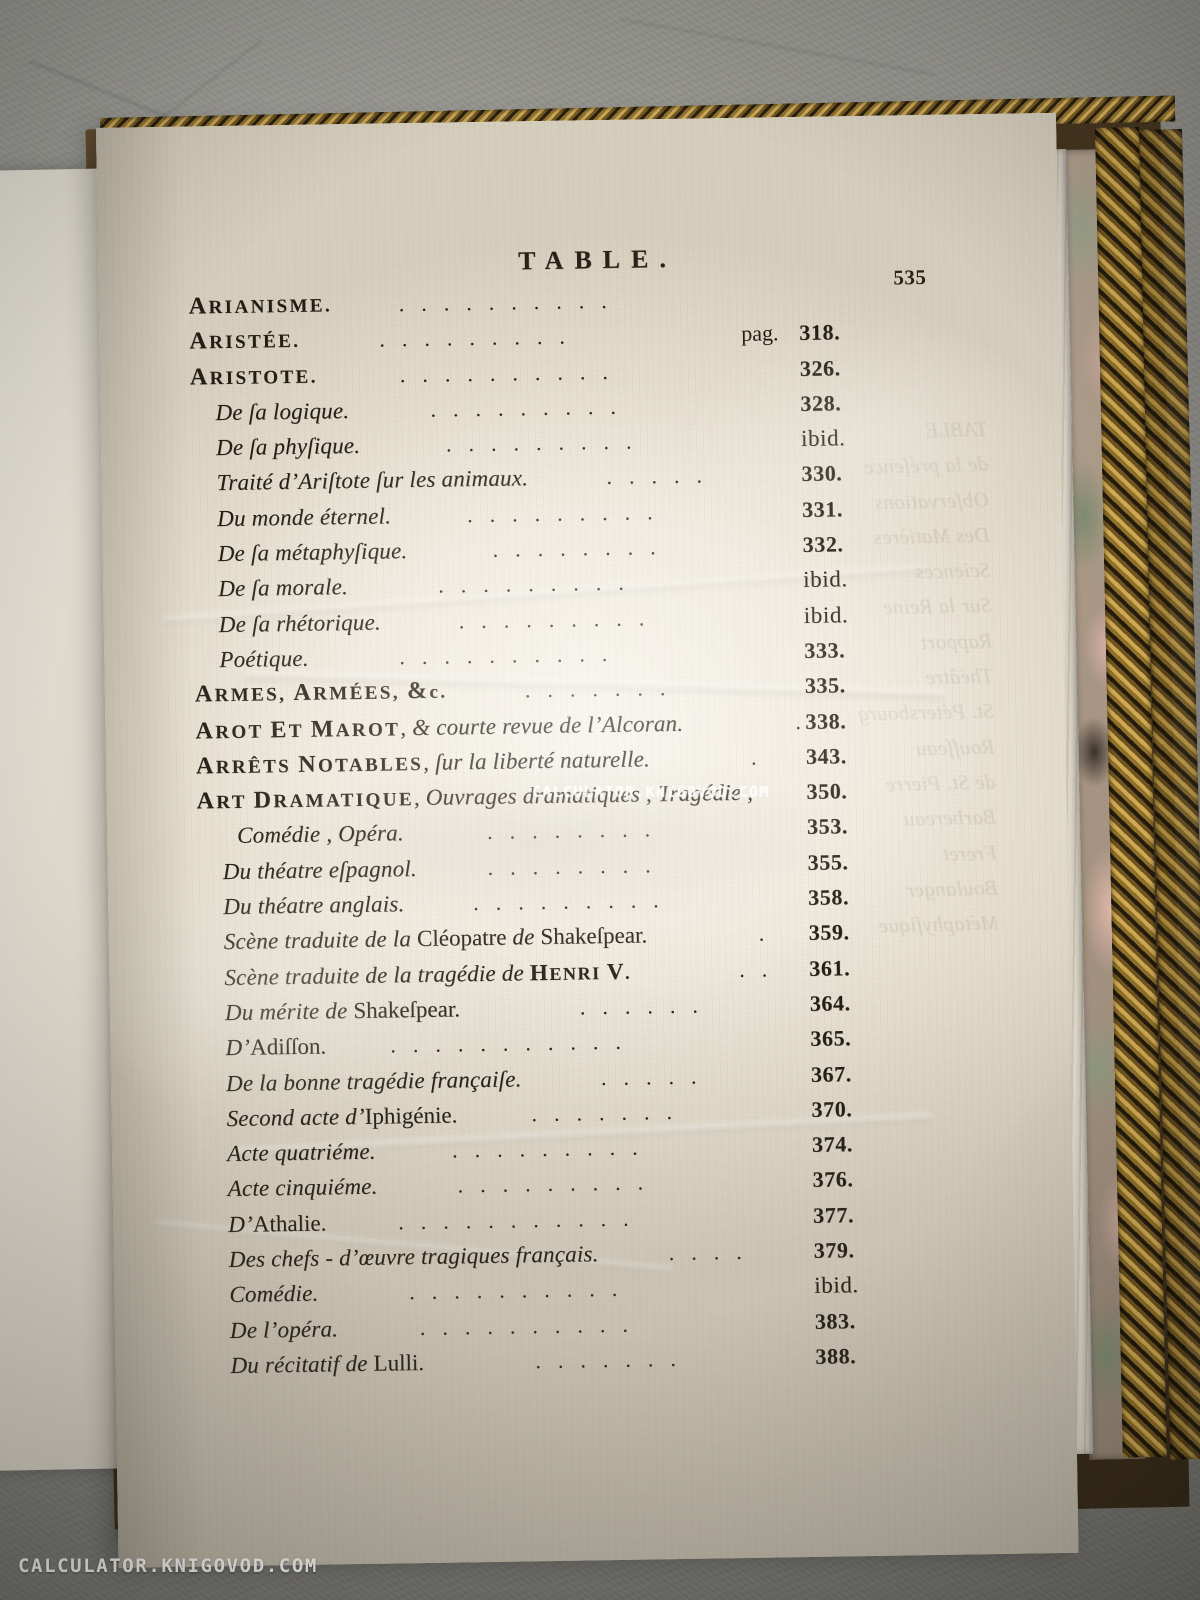 The width and height of the screenshot is (1200, 1600). Describe the element at coordinates (274, 1294) in the screenshot. I see `toc-entry-label: Comédie.` at that location.